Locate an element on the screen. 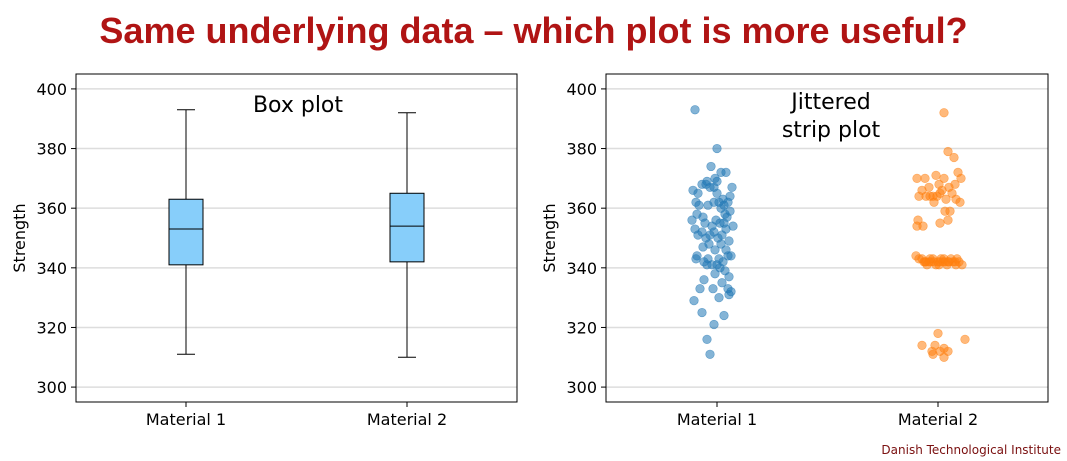 Image resolution: width=1067 pixels, height=461 pixels. chart-title-line: strip plot is located at coordinates (831, 130).